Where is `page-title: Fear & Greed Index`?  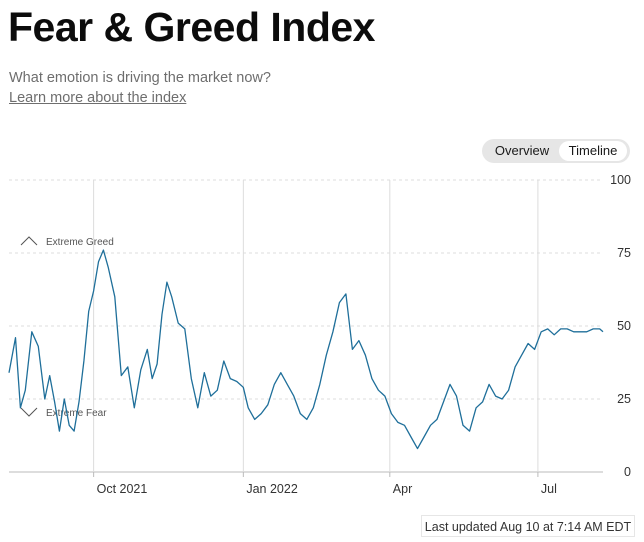
page-title: Fear & Greed Index is located at coordinates (191, 27).